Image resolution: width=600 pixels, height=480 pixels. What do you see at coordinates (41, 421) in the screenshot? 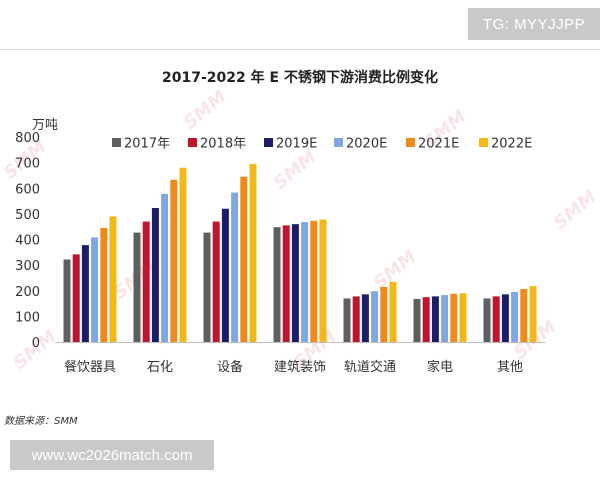
I see `source-note: 数据来源：SMM` at bounding box center [41, 421].